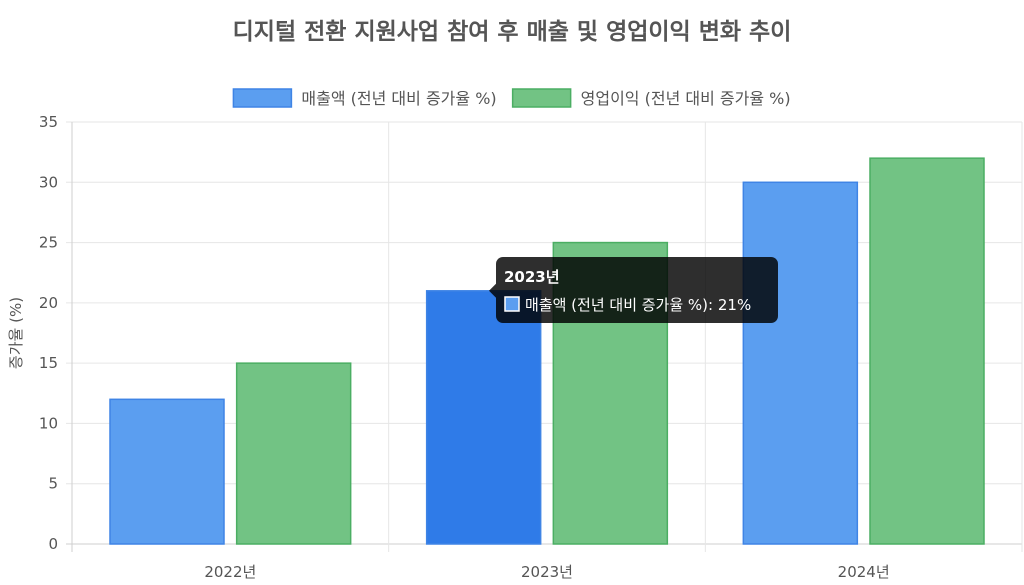 Image resolution: width=1024 pixels, height=585 pixels. Describe the element at coordinates (532, 277) in the screenshot. I see `tooltip-title: 2023년` at that location.